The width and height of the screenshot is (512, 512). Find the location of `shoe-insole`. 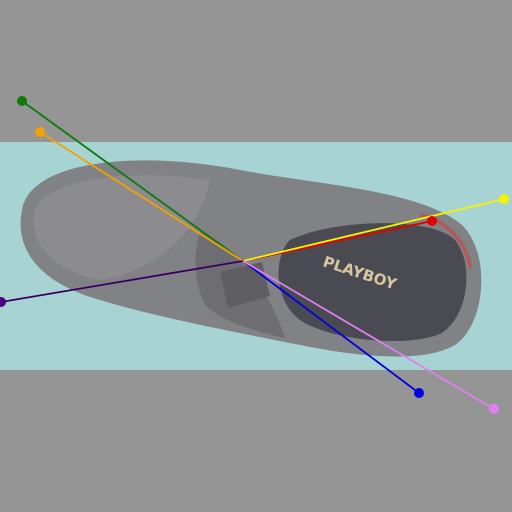

shoe-insole is located at coordinates (372, 282).